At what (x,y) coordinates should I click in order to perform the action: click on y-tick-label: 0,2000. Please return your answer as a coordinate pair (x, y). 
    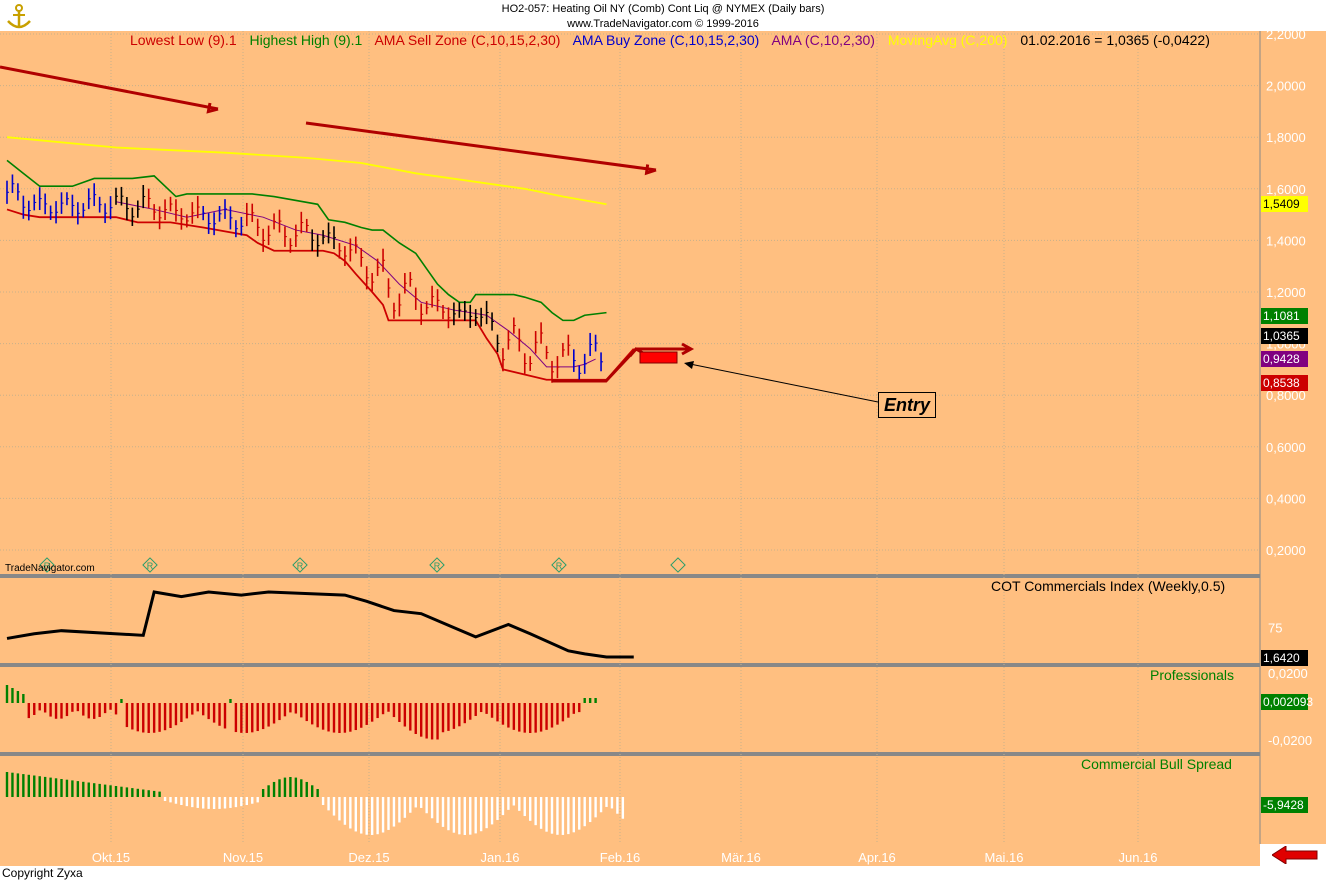
    Looking at the image, I should click on (1286, 550).